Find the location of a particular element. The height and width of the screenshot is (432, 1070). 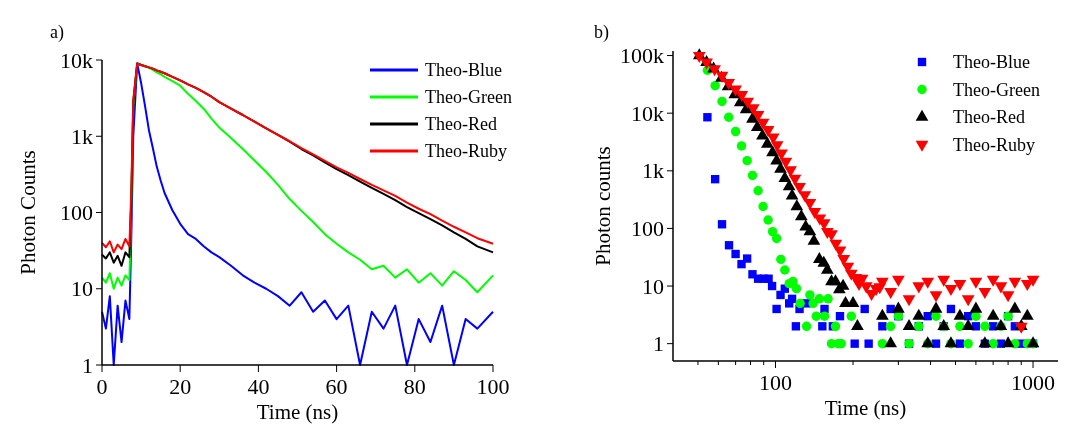

y-axis-title: Photon counts is located at coordinates (603, 206).